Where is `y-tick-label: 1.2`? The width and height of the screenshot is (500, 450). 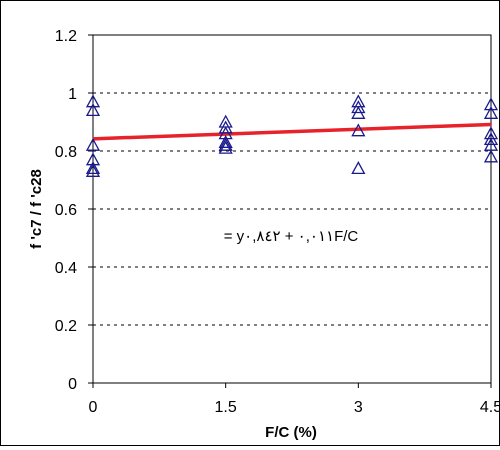 y-tick-label: 1.2 is located at coordinates (66, 36).